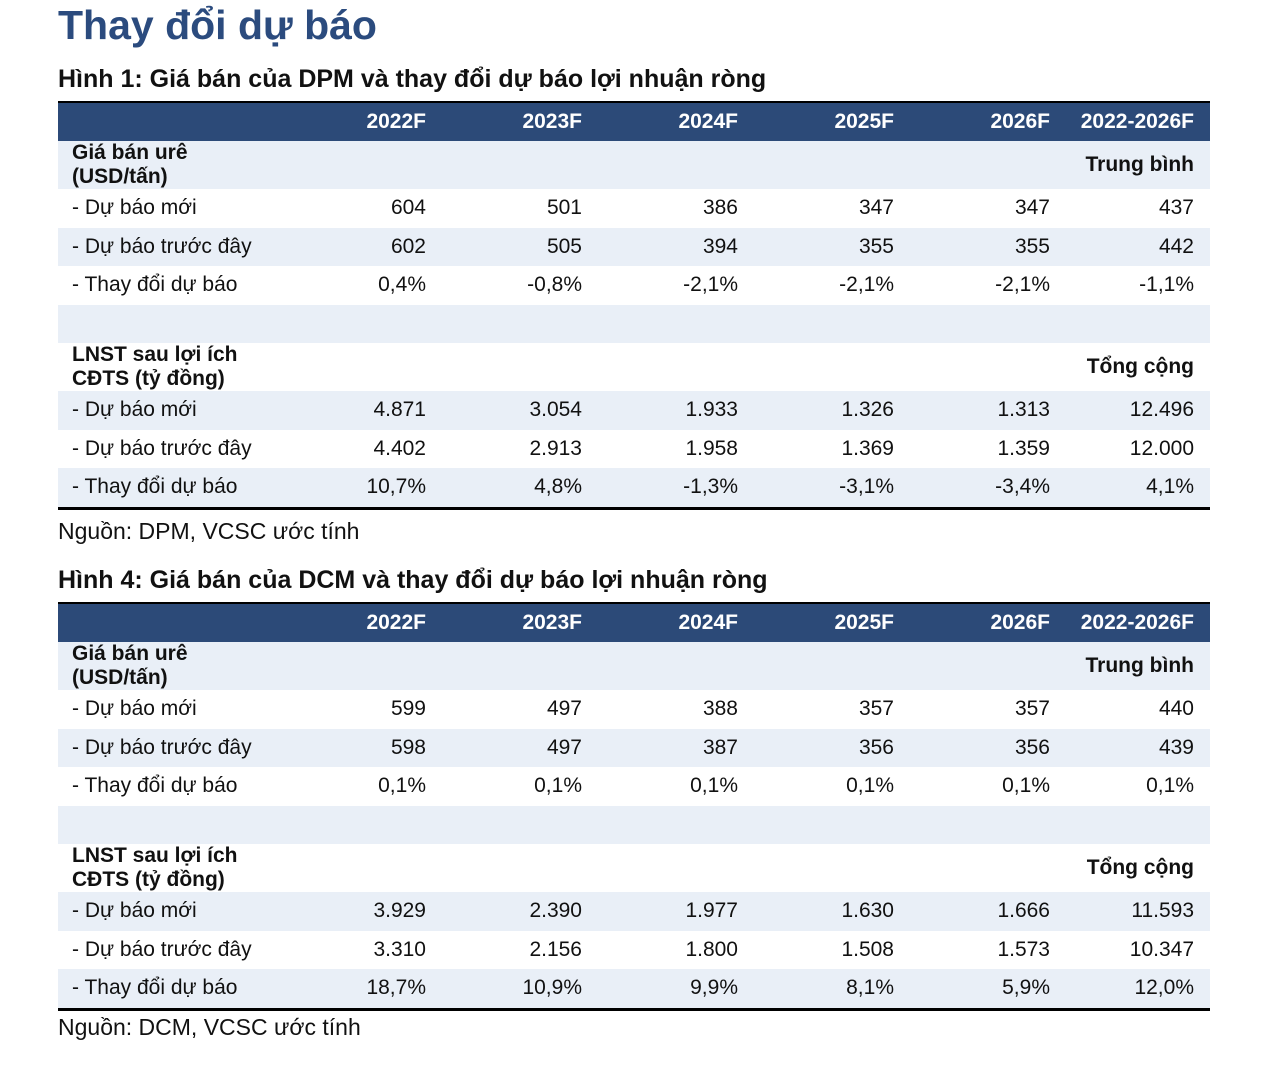 The image size is (1266, 1074). Describe the element at coordinates (209, 531) in the screenshot. I see `source-note: Nguồn: DPM, VCSC ước tính` at that location.